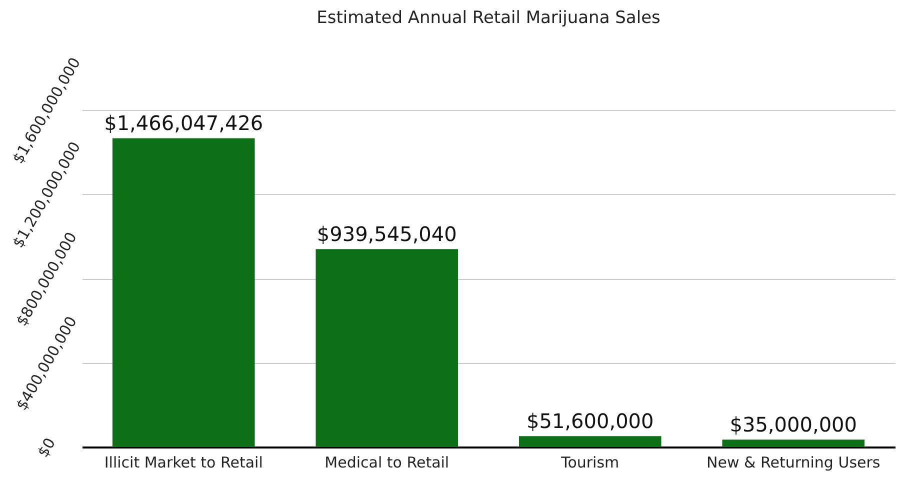  I want to click on chart-title: Estimated Annual Retail Marijuana Sales, so click(488, 18).